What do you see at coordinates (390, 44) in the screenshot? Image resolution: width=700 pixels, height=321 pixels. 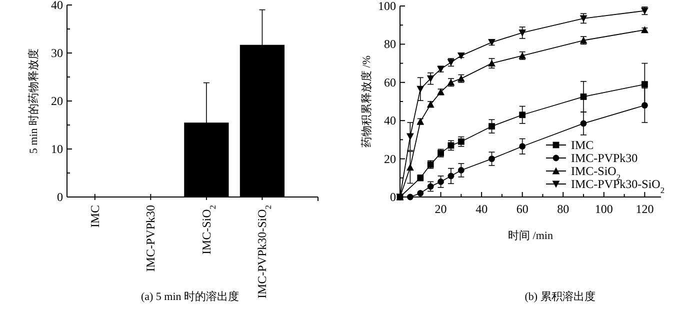 I see `y-tick-label: 80` at bounding box center [390, 44].